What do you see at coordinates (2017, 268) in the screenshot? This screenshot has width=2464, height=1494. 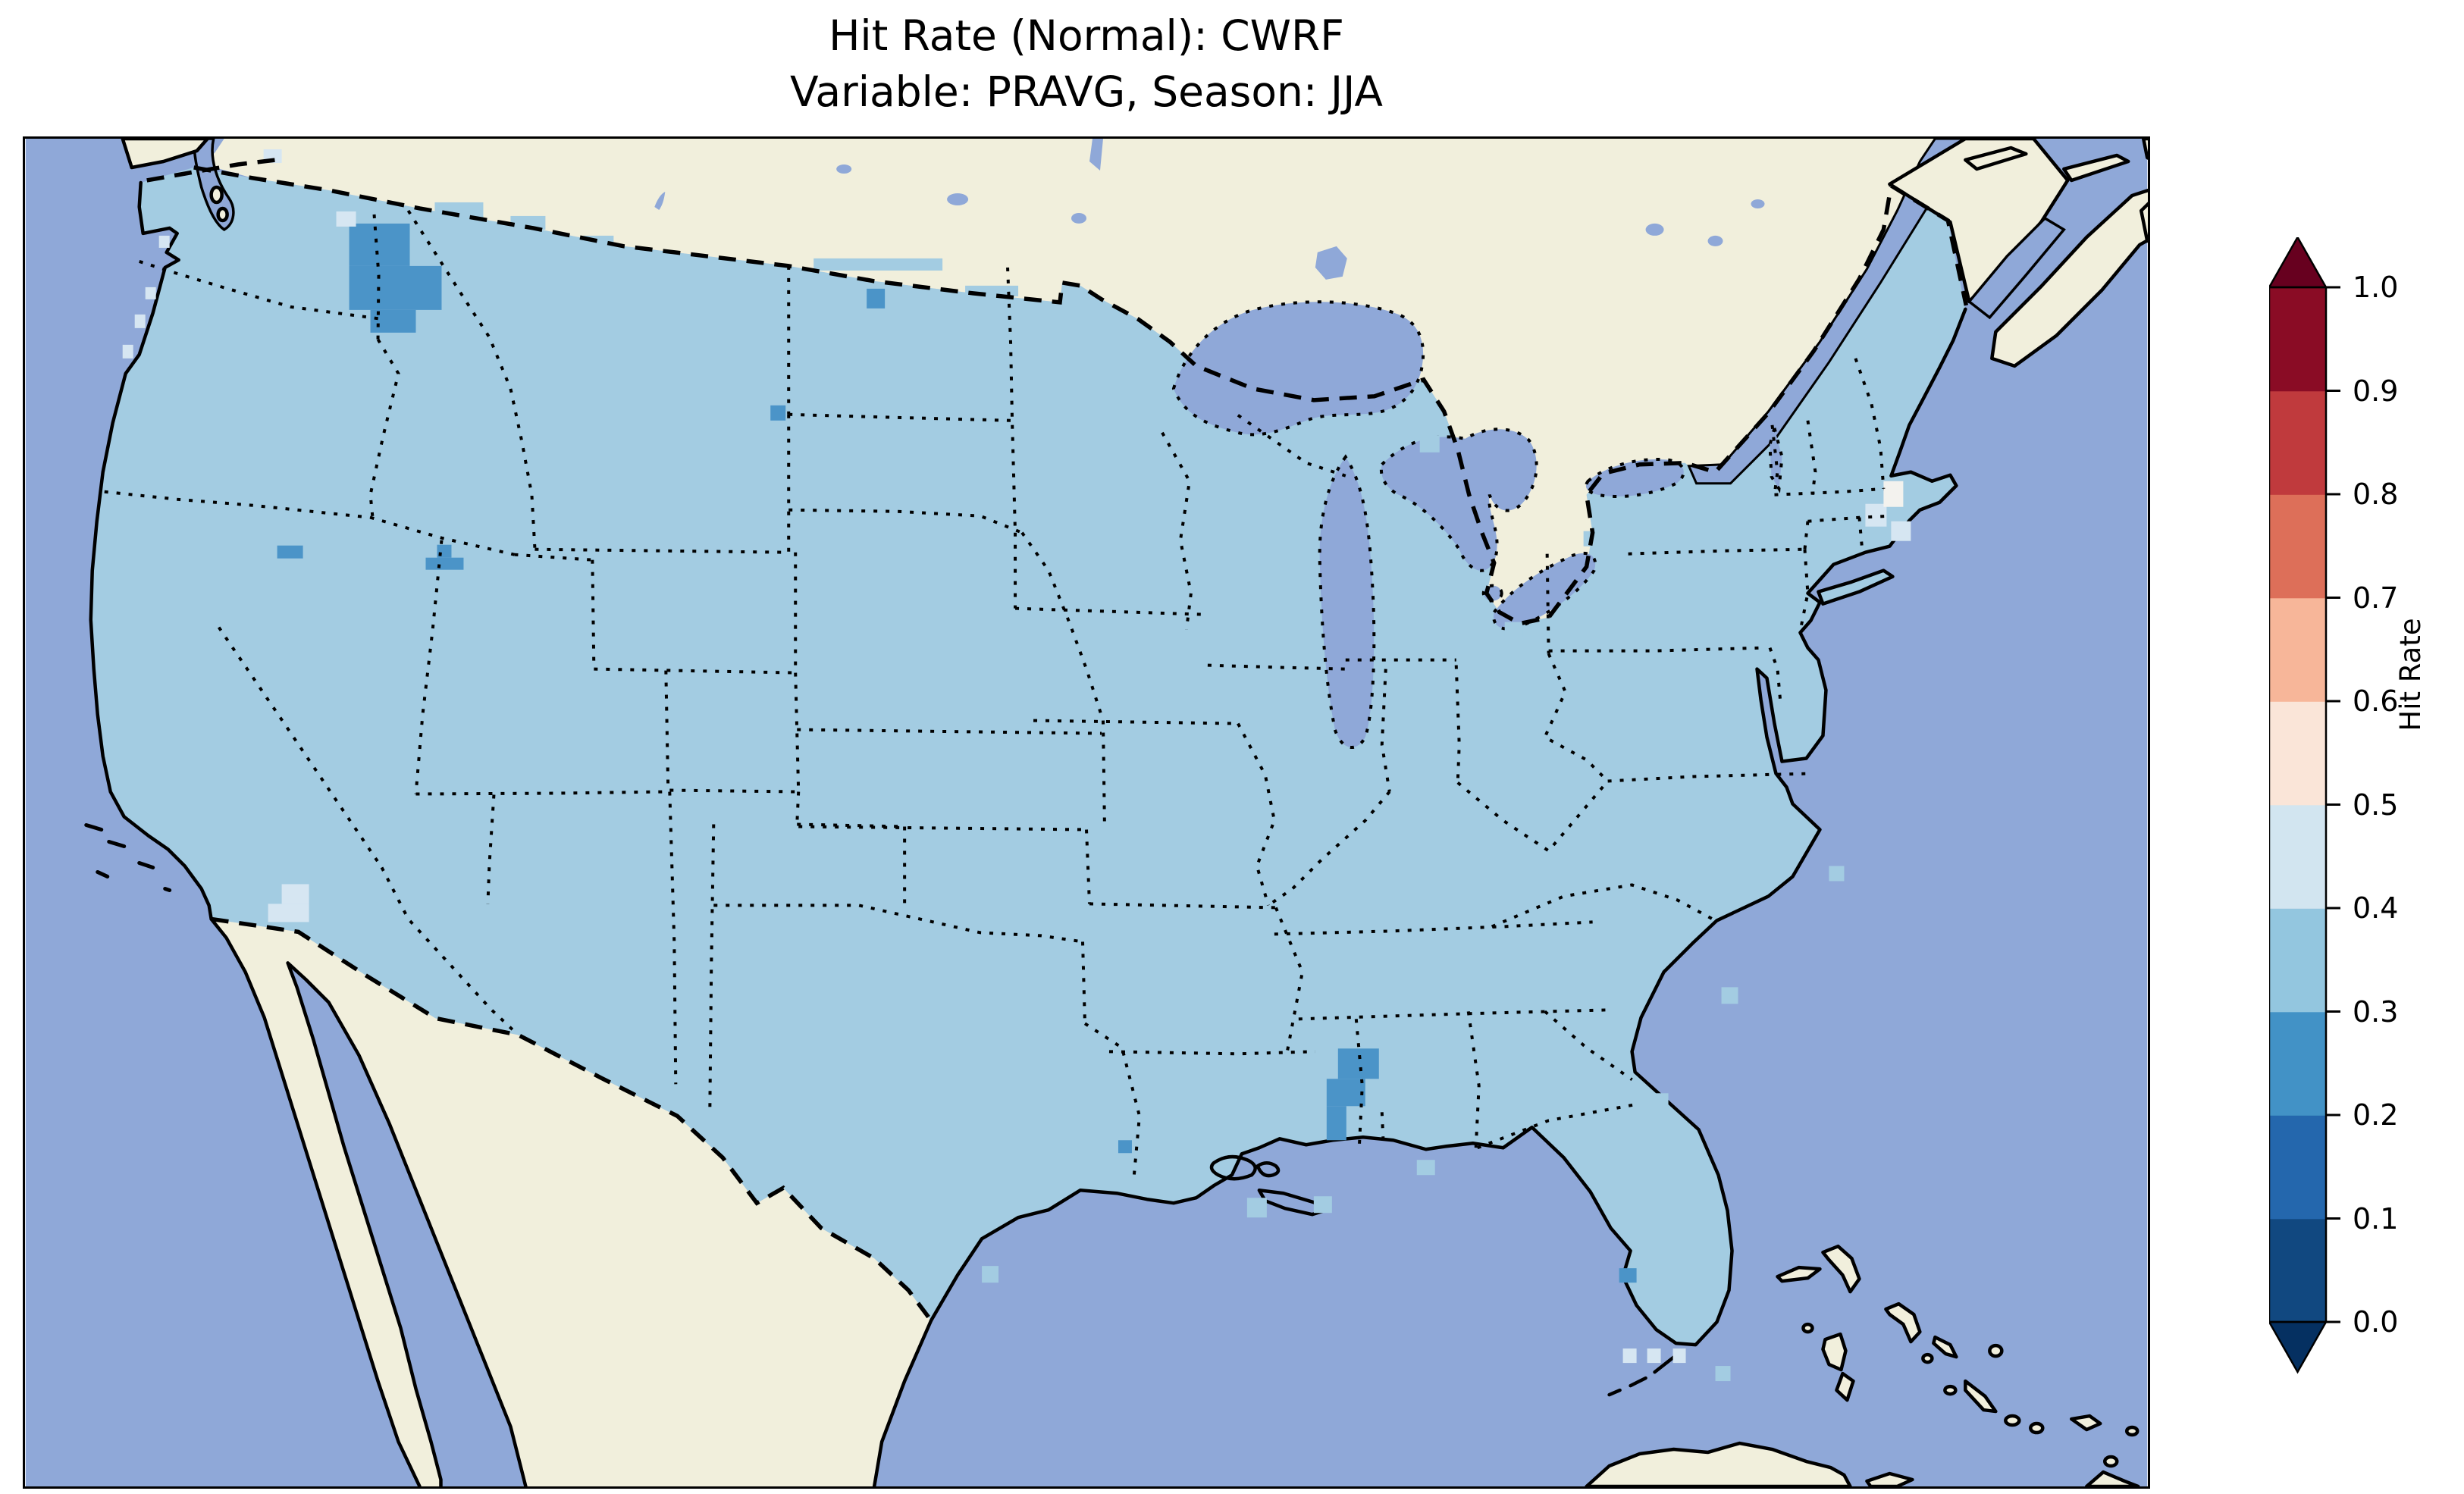 I see `bay-of-fundy` at bounding box center [2017, 268].